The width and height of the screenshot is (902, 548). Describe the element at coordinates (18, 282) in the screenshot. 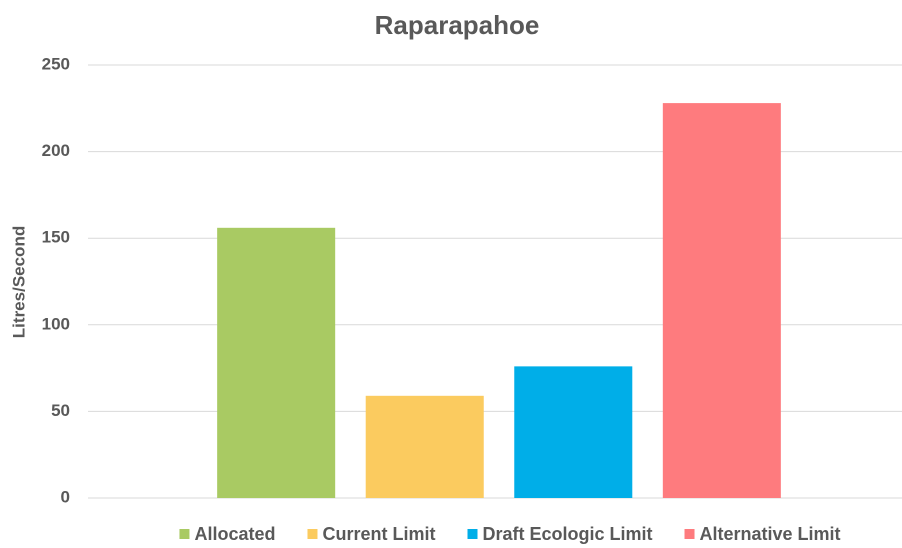

I see `y-axis-label: Litres/Second` at that location.